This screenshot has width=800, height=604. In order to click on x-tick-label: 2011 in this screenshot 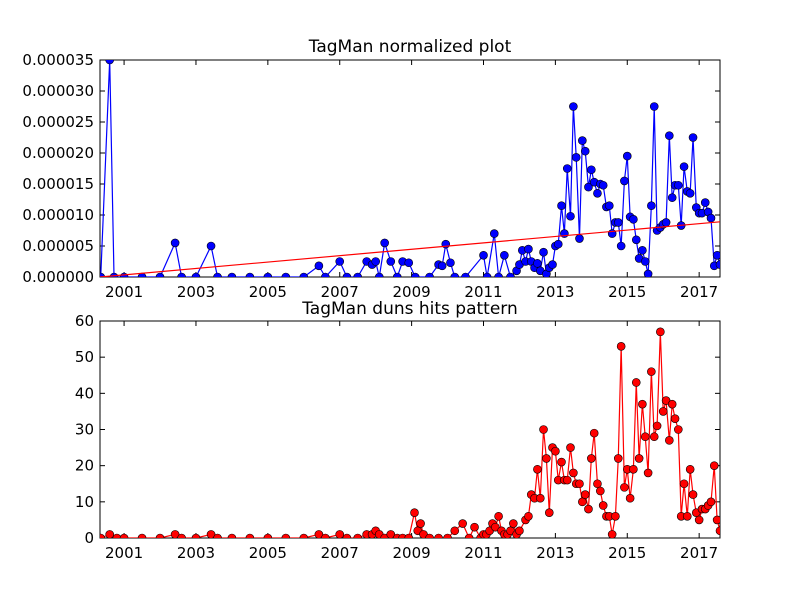, I will do `click(483, 553)`.